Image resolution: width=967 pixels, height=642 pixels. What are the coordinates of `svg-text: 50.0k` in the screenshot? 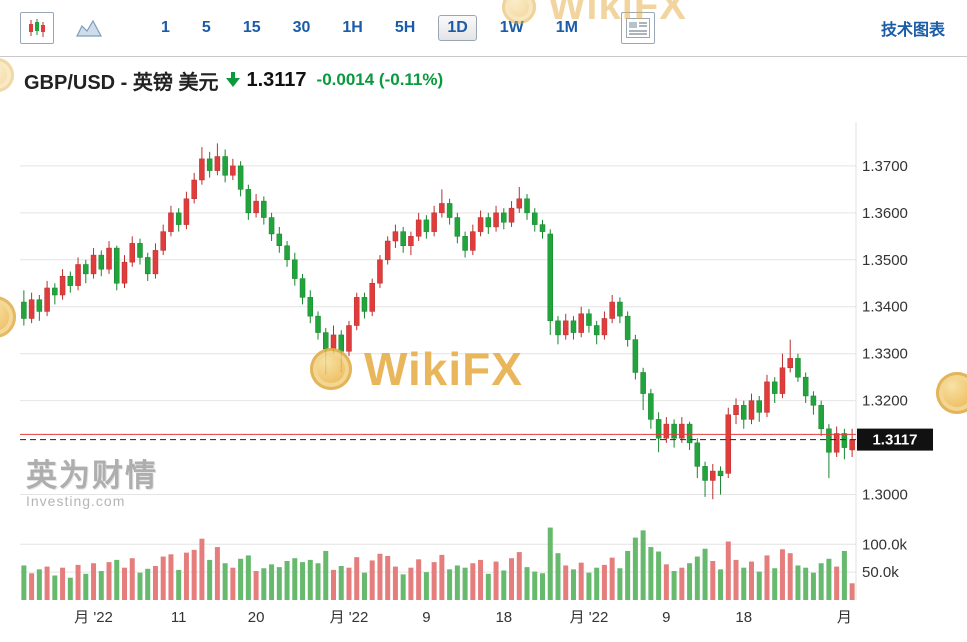 It's located at (880, 572).